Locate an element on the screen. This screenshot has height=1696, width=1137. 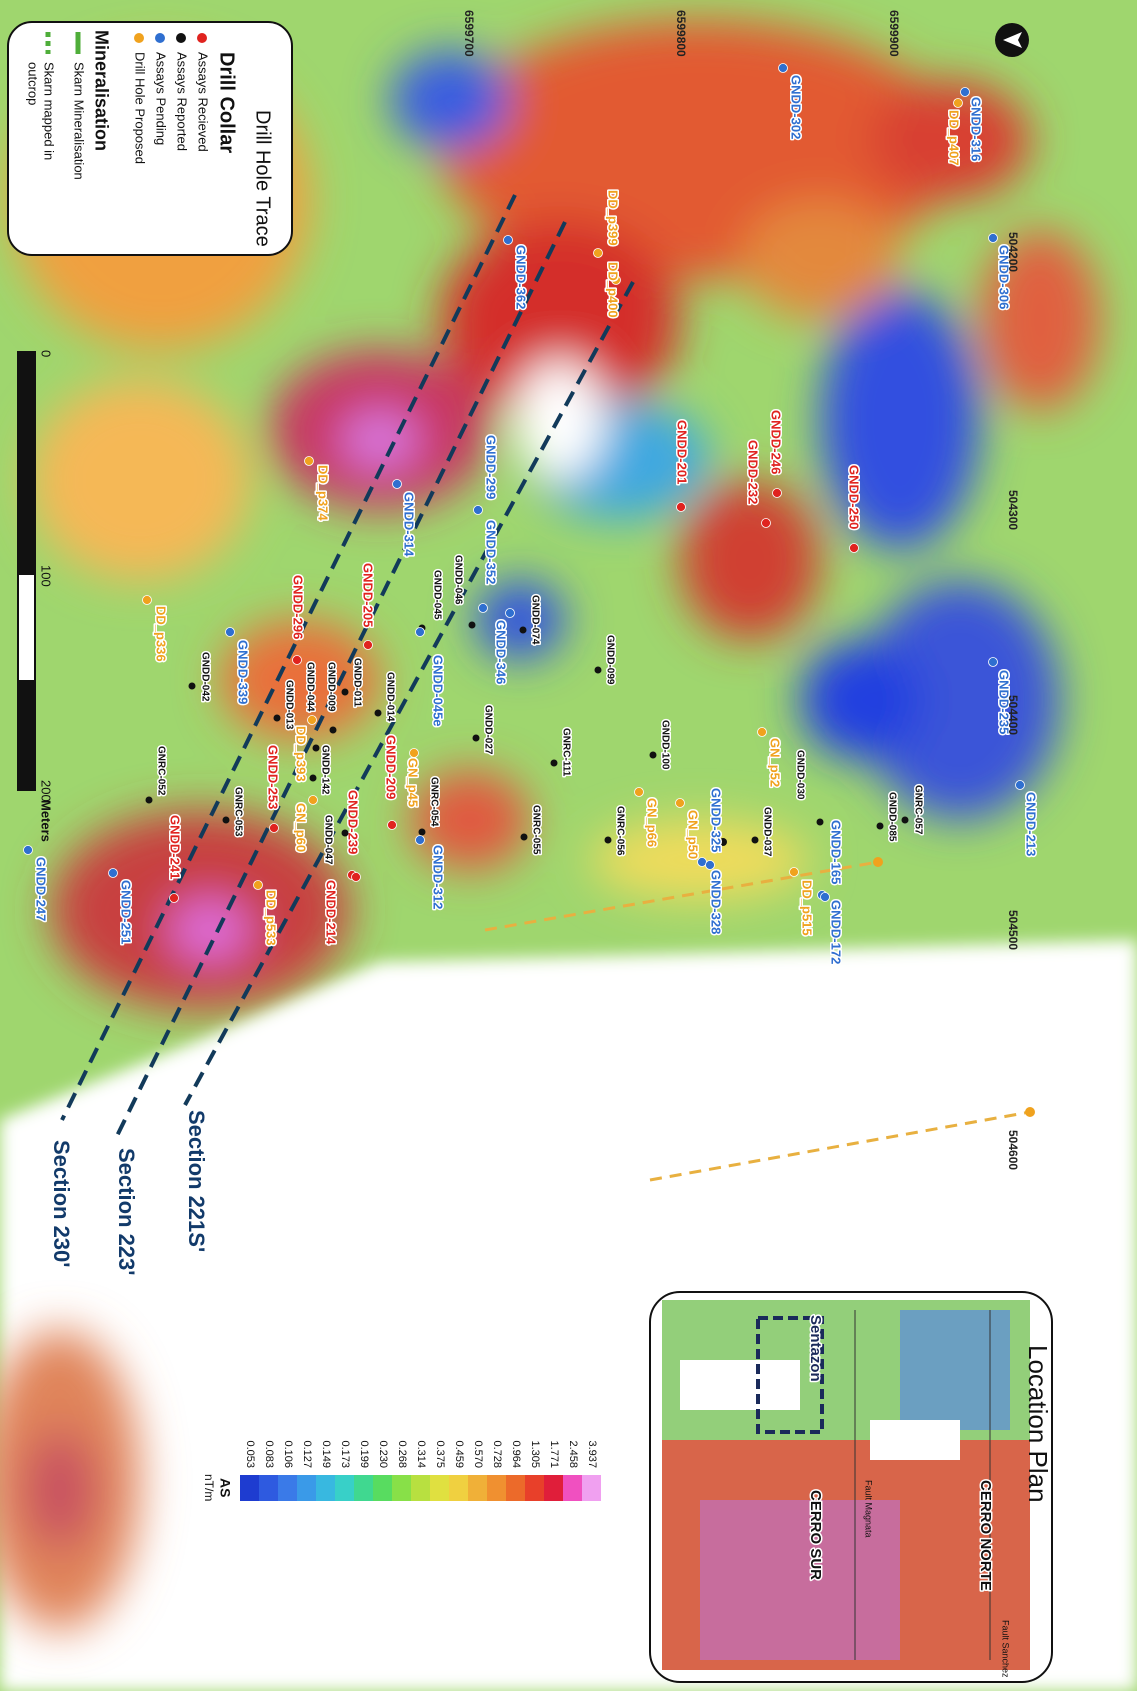
hole-label: DD_p407 is located at coordinates (954, 138).